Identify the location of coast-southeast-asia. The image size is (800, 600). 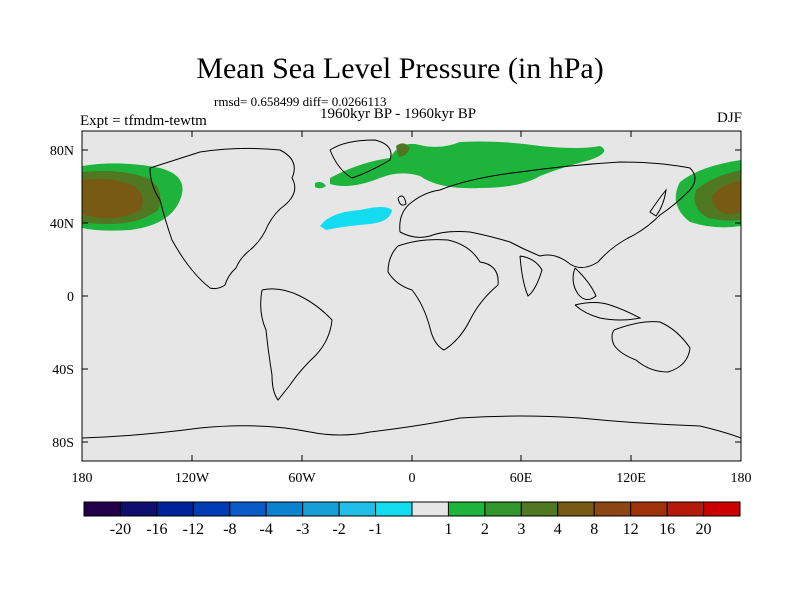
(584, 283).